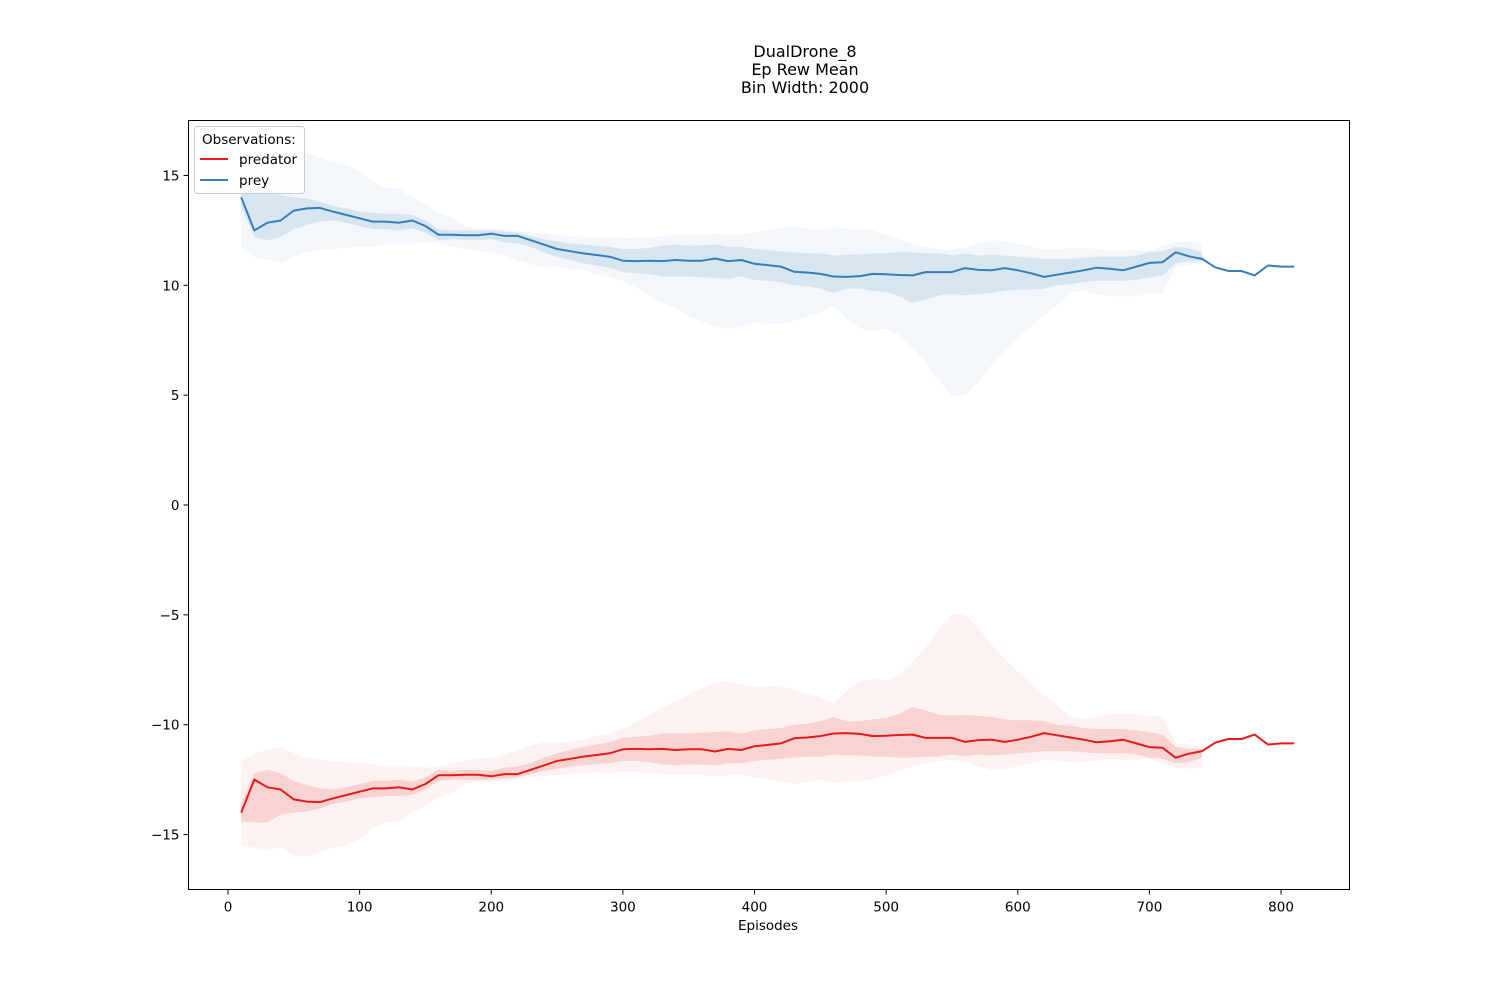  I want to click on x-axis-label: Episodes, so click(768, 926).